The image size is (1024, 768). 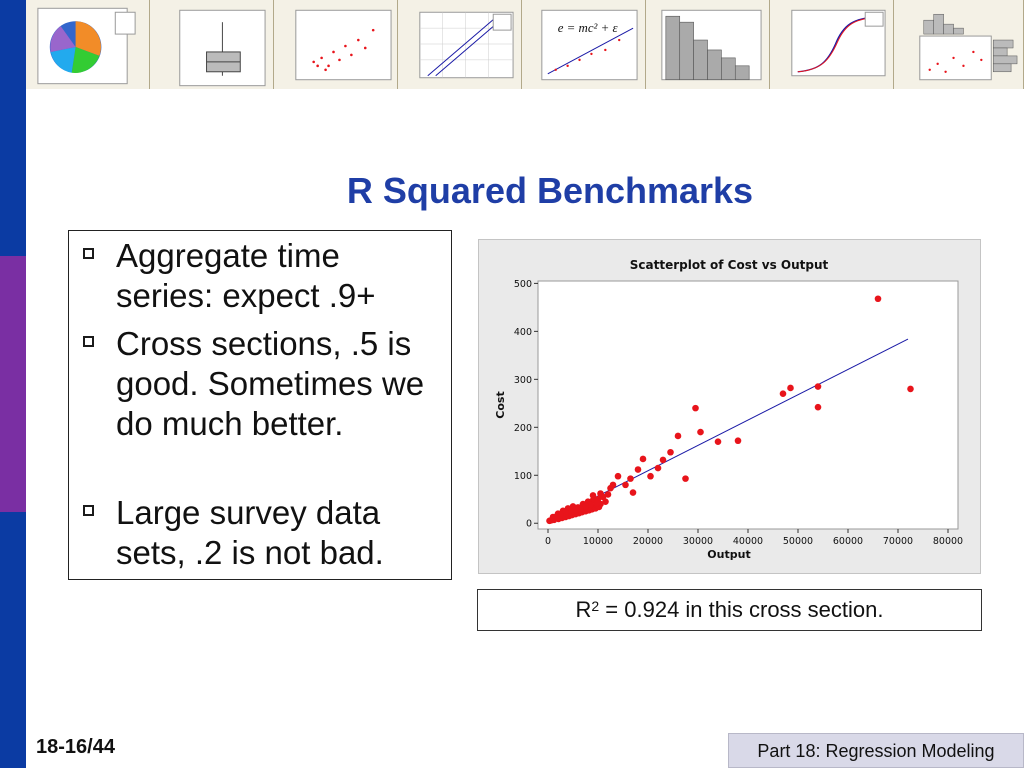 I want to click on probability-plot-thumbnail, so click(x=460, y=44).